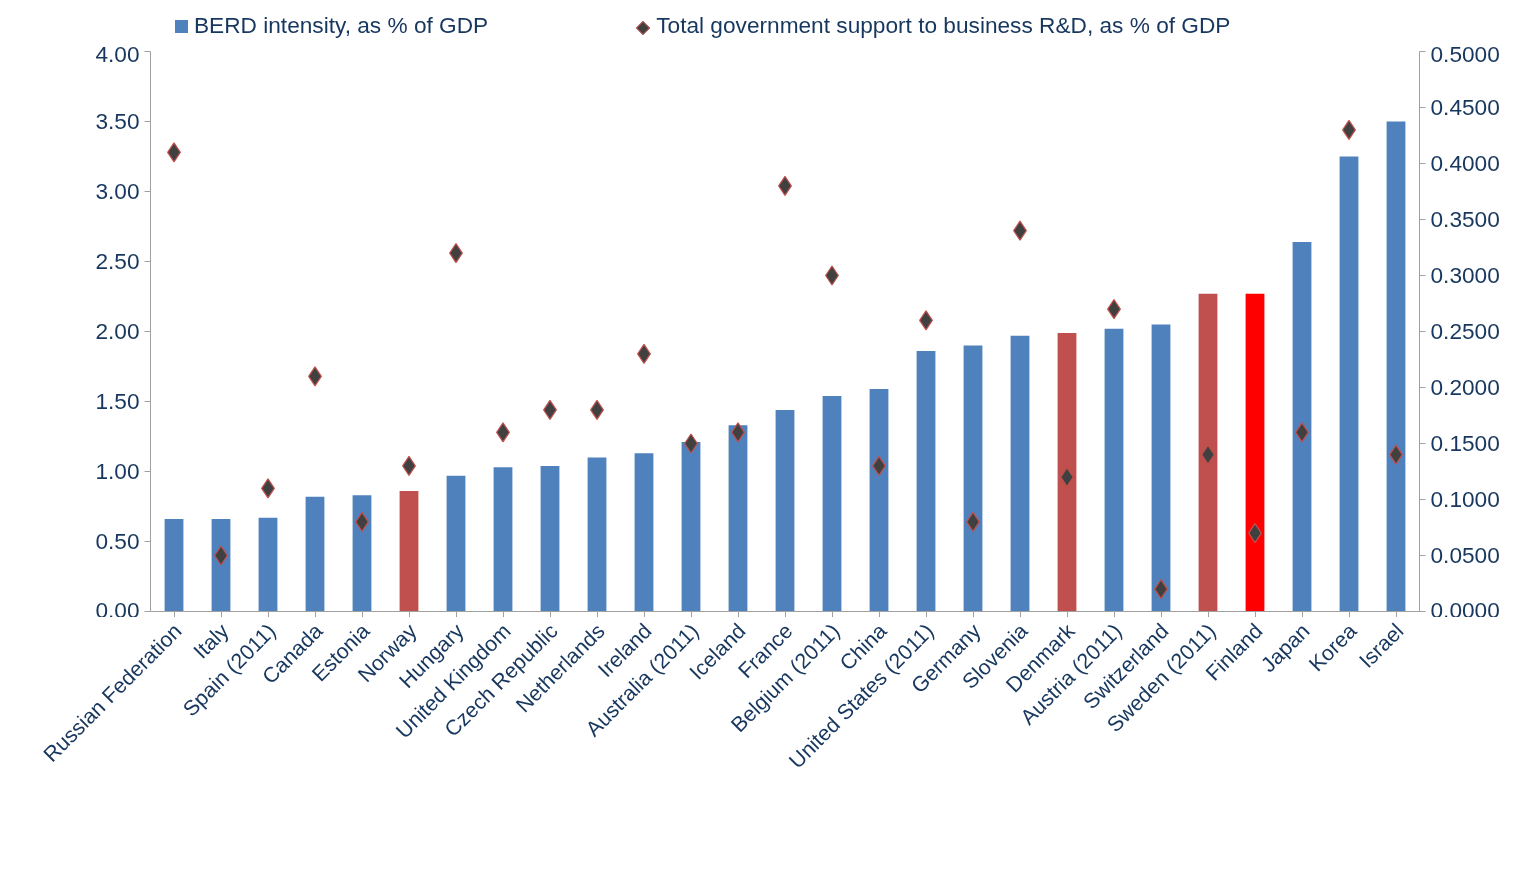 This screenshot has width=1535, height=876. What do you see at coordinates (117, 121) in the screenshot?
I see `y-tick-label: 3.50` at bounding box center [117, 121].